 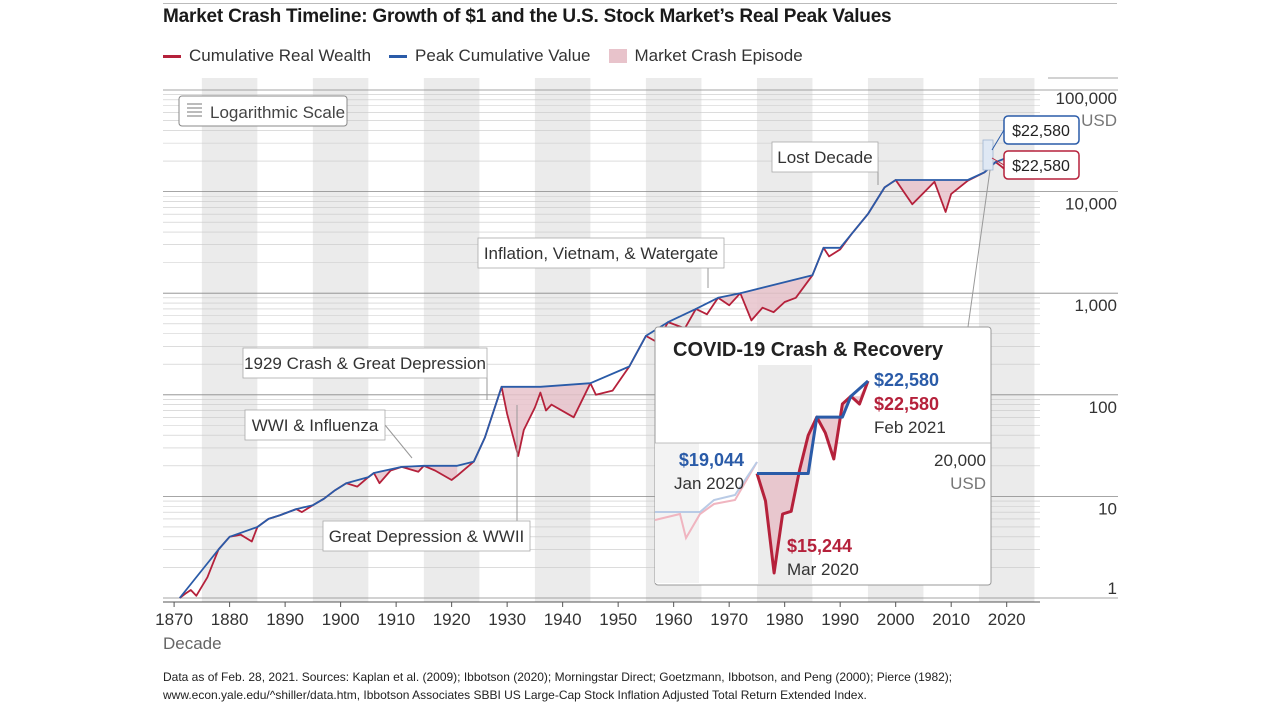 What do you see at coordinates (1099, 120) in the screenshot?
I see `y-unit-label: USD` at bounding box center [1099, 120].